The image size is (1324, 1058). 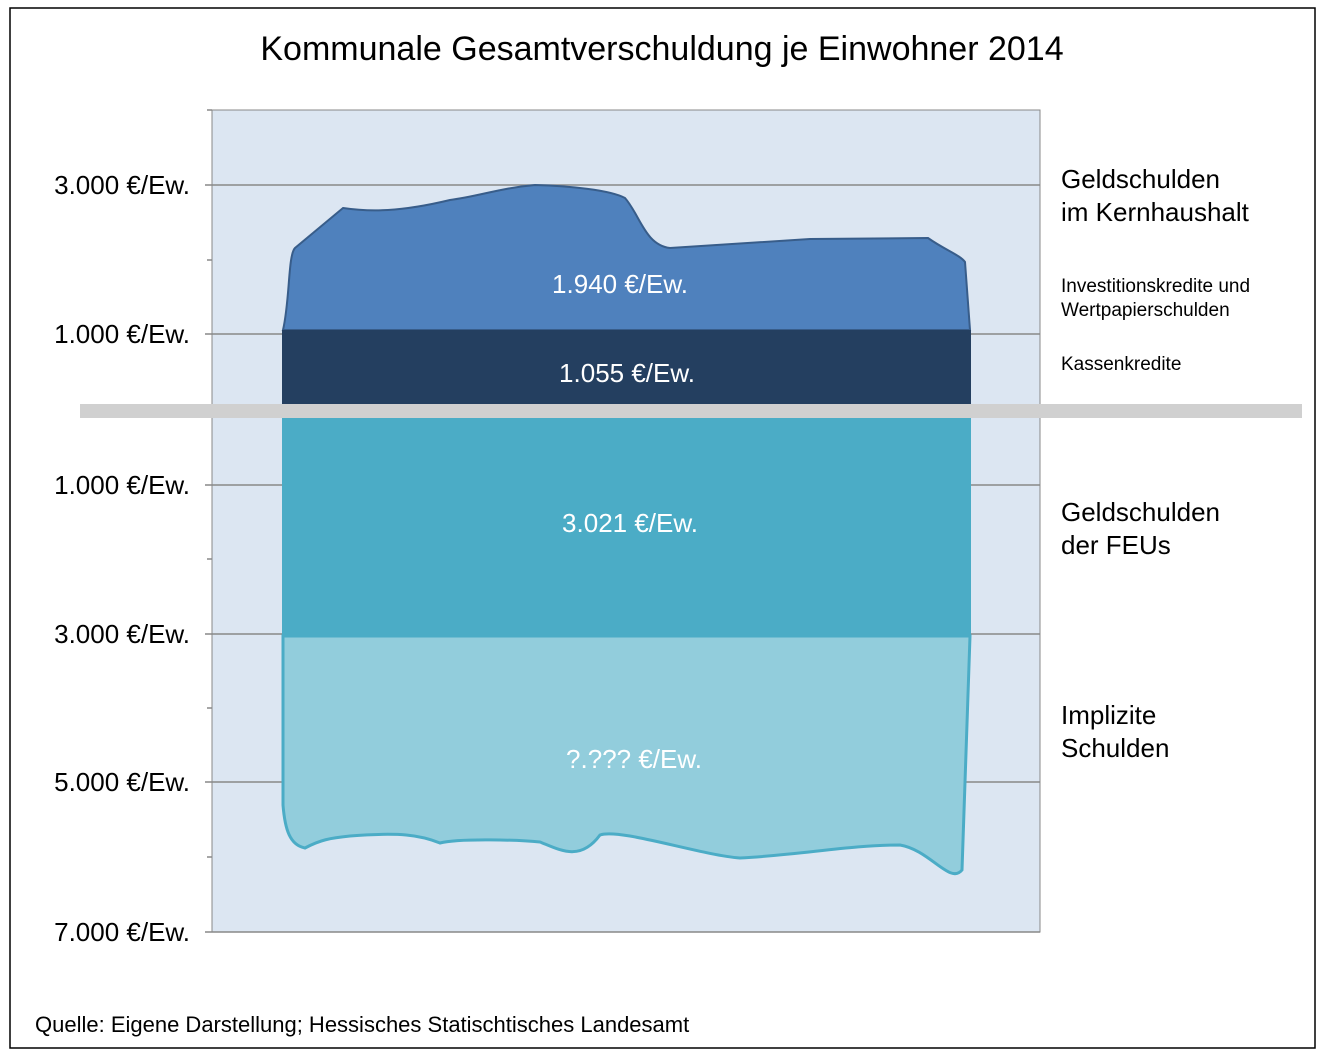 I want to click on value-label: ?.??? €/Ew., so click(x=634, y=759).